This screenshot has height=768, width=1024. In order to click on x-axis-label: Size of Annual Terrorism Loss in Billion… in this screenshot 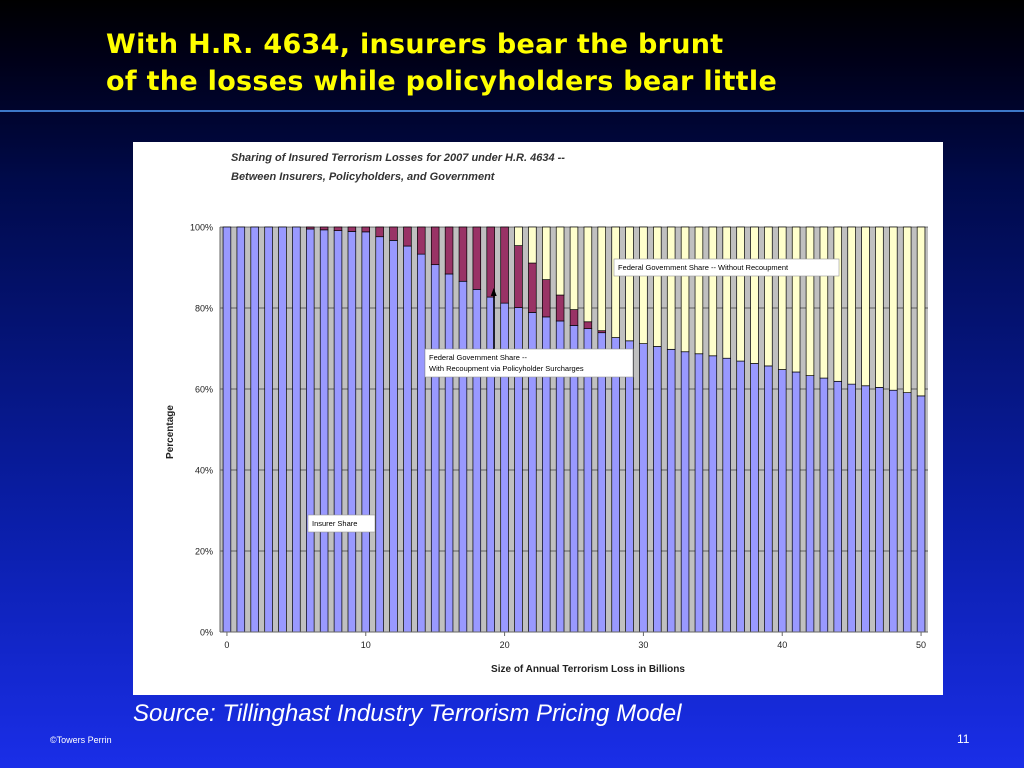, I will do `click(588, 669)`.